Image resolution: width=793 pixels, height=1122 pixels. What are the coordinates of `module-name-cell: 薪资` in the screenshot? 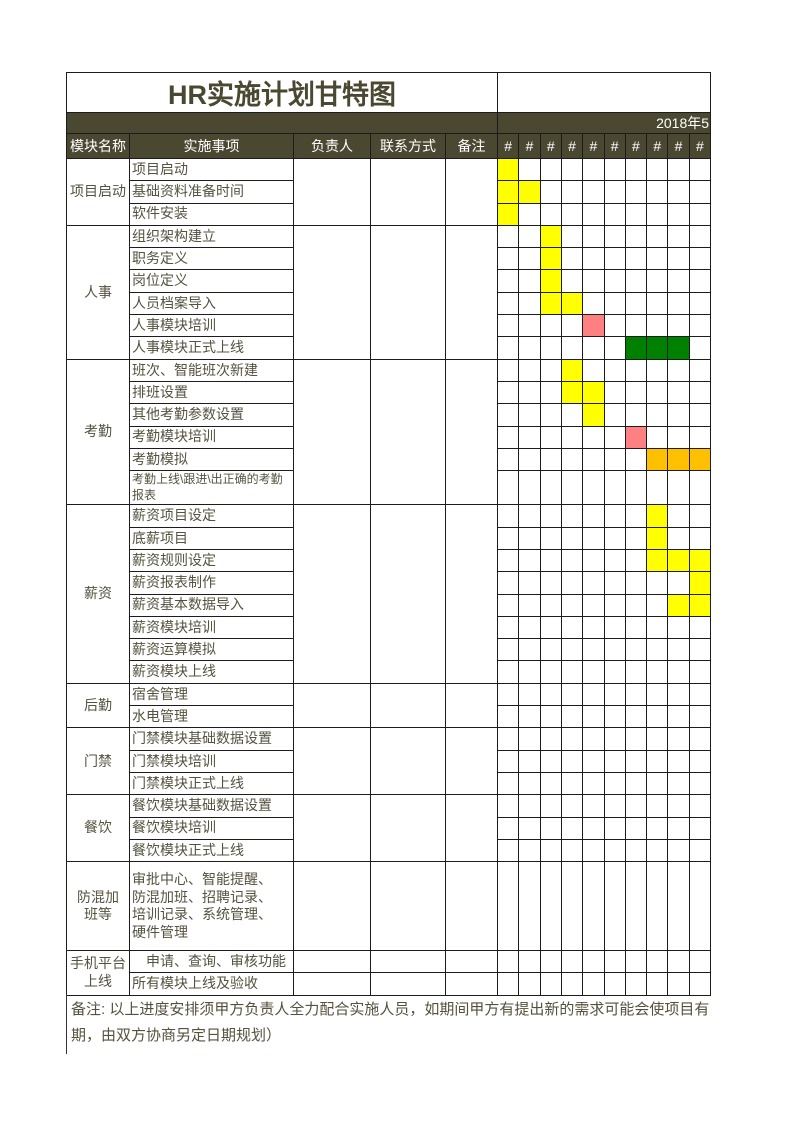 It's located at (98, 594).